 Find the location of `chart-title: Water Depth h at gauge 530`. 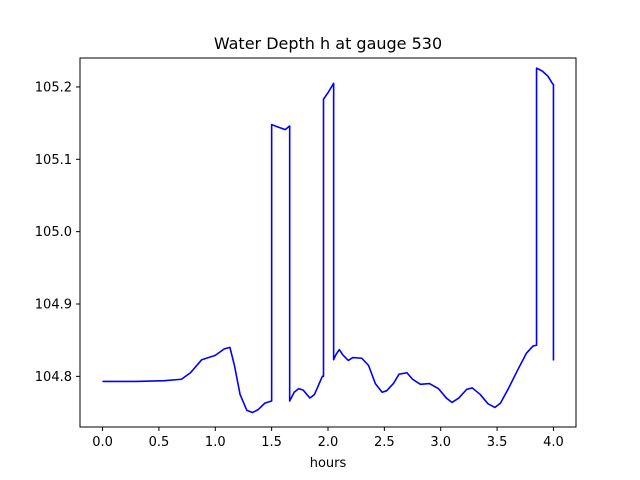

chart-title: Water Depth h at gauge 530 is located at coordinates (328, 43).